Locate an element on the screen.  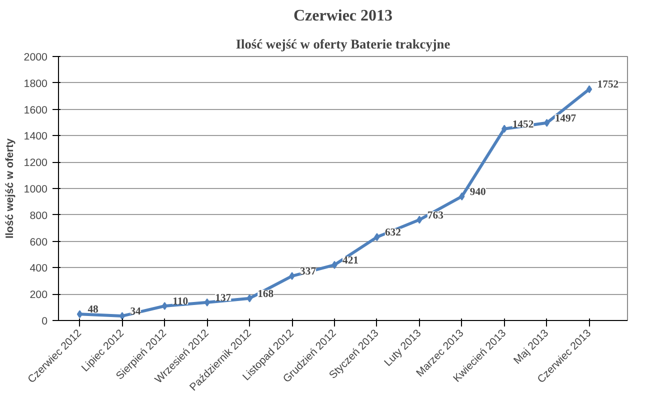
y-tick-label: 1600 is located at coordinates (36, 110).